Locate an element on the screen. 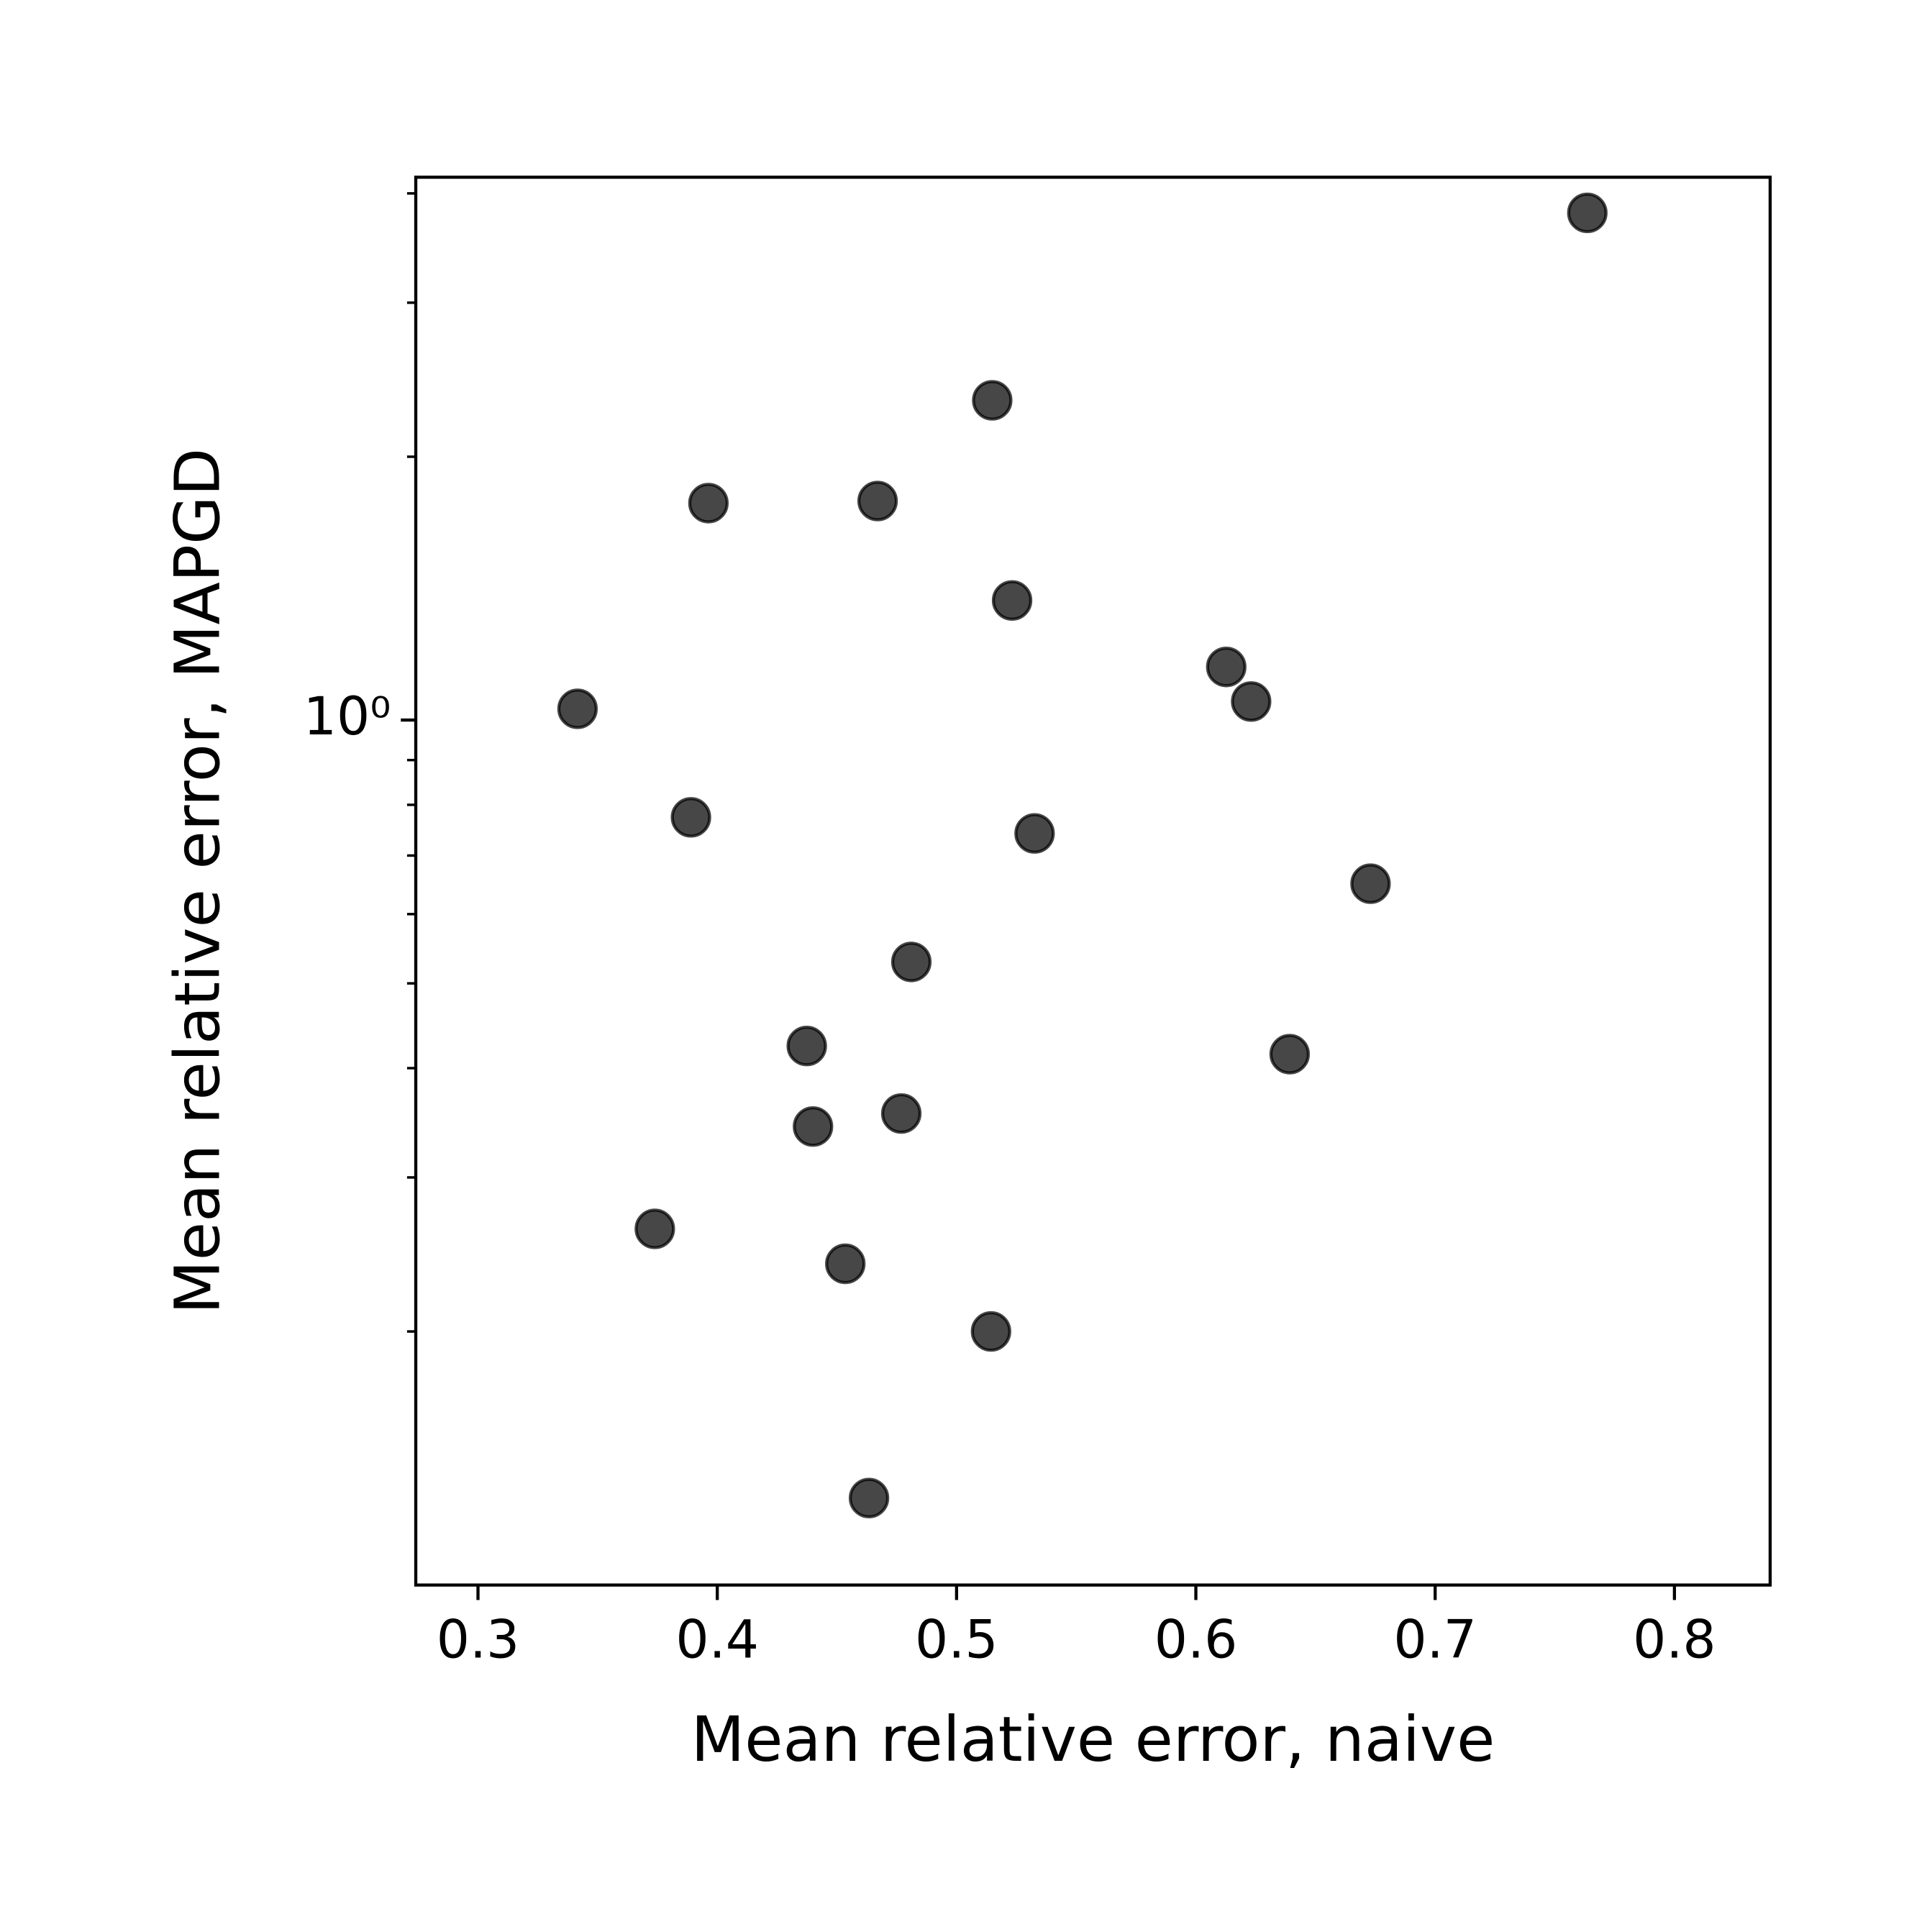 Image resolution: width=1927 pixels, height=1932 pixels. x-tick-label: 0.8 is located at coordinates (1674, 1640).